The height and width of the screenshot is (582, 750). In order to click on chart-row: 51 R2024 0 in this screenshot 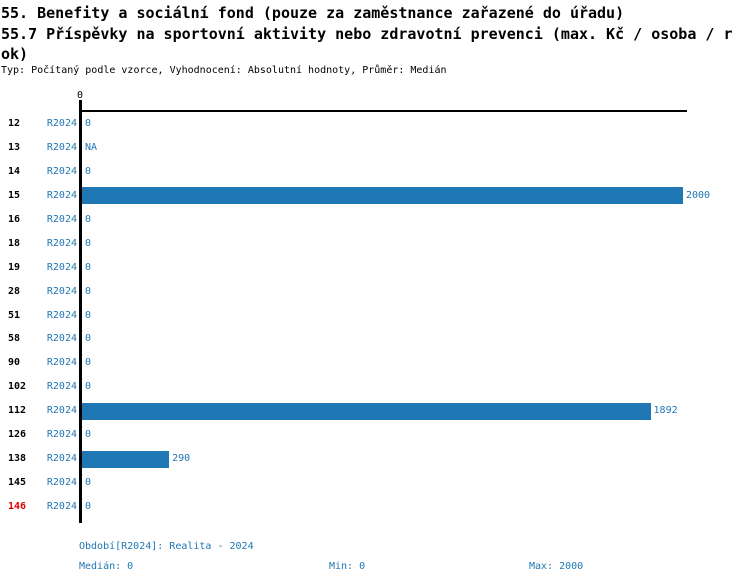, I will do `click(375, 316)`.